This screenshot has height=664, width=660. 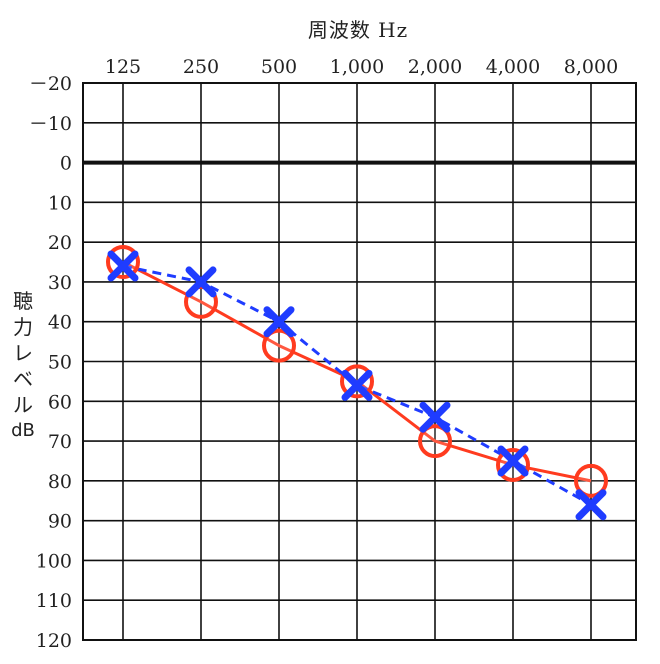 I want to click on x-tick-label: 250, so click(x=201, y=67).